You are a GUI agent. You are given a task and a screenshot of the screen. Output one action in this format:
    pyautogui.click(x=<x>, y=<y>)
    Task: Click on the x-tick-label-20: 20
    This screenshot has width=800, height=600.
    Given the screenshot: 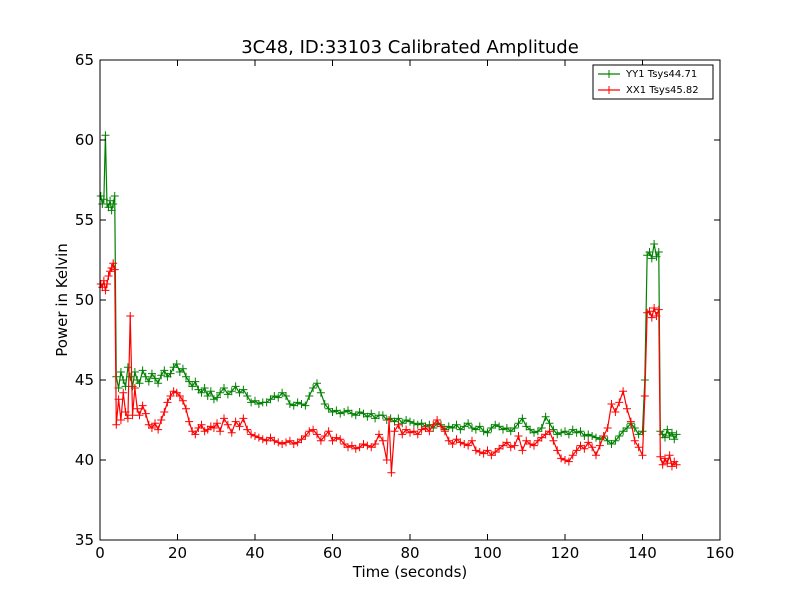 What is the action you would take?
    pyautogui.click(x=177, y=553)
    